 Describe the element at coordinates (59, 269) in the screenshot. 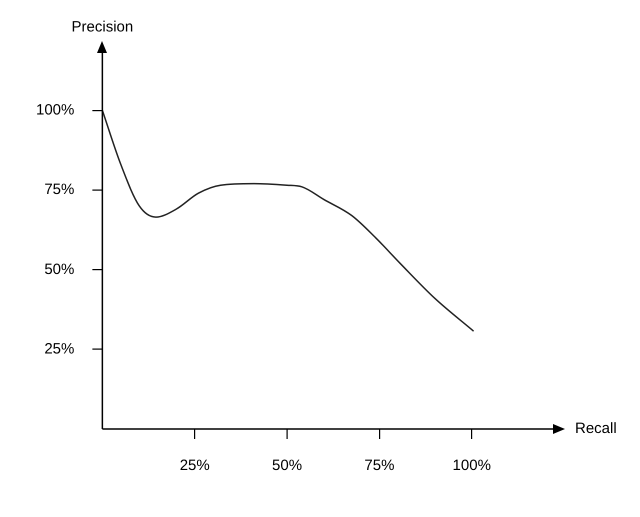

I see `y-tick-label: 50%` at that location.